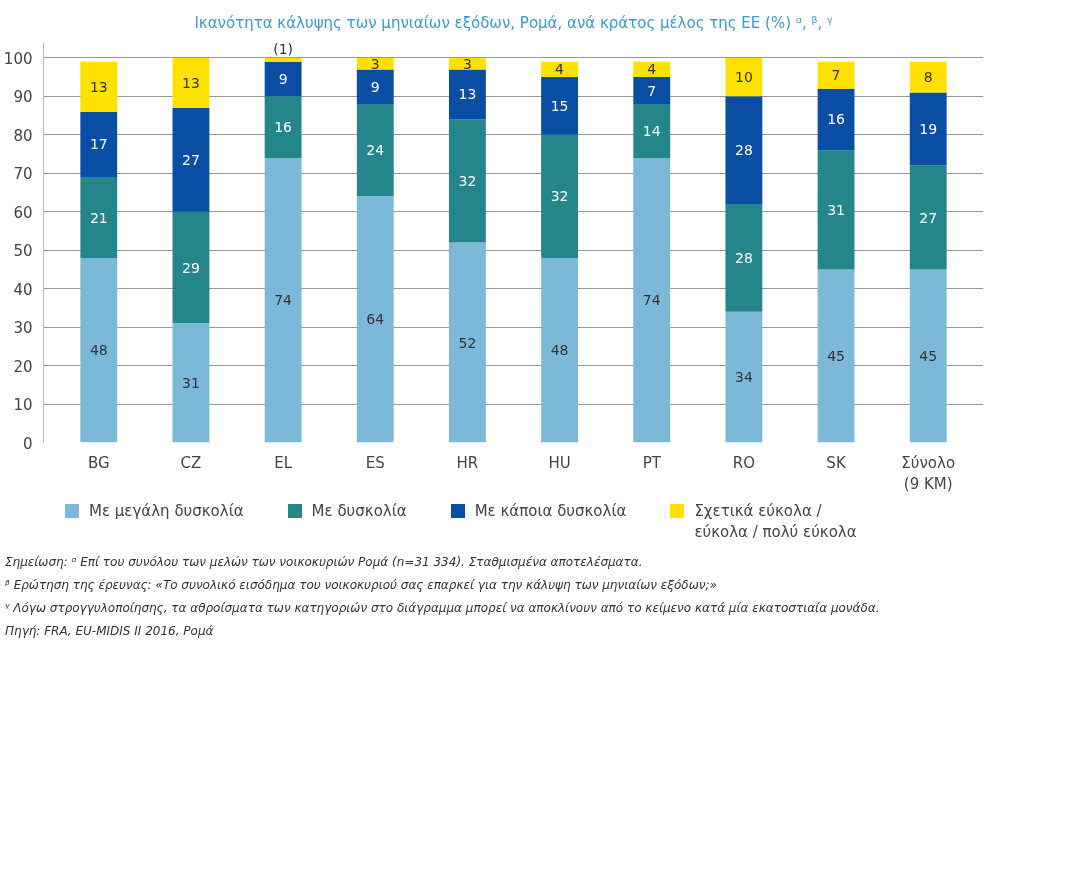 This screenshot has width=1067, height=869. What do you see at coordinates (467, 462) in the screenshot?
I see `x-tick-label: HR` at bounding box center [467, 462].